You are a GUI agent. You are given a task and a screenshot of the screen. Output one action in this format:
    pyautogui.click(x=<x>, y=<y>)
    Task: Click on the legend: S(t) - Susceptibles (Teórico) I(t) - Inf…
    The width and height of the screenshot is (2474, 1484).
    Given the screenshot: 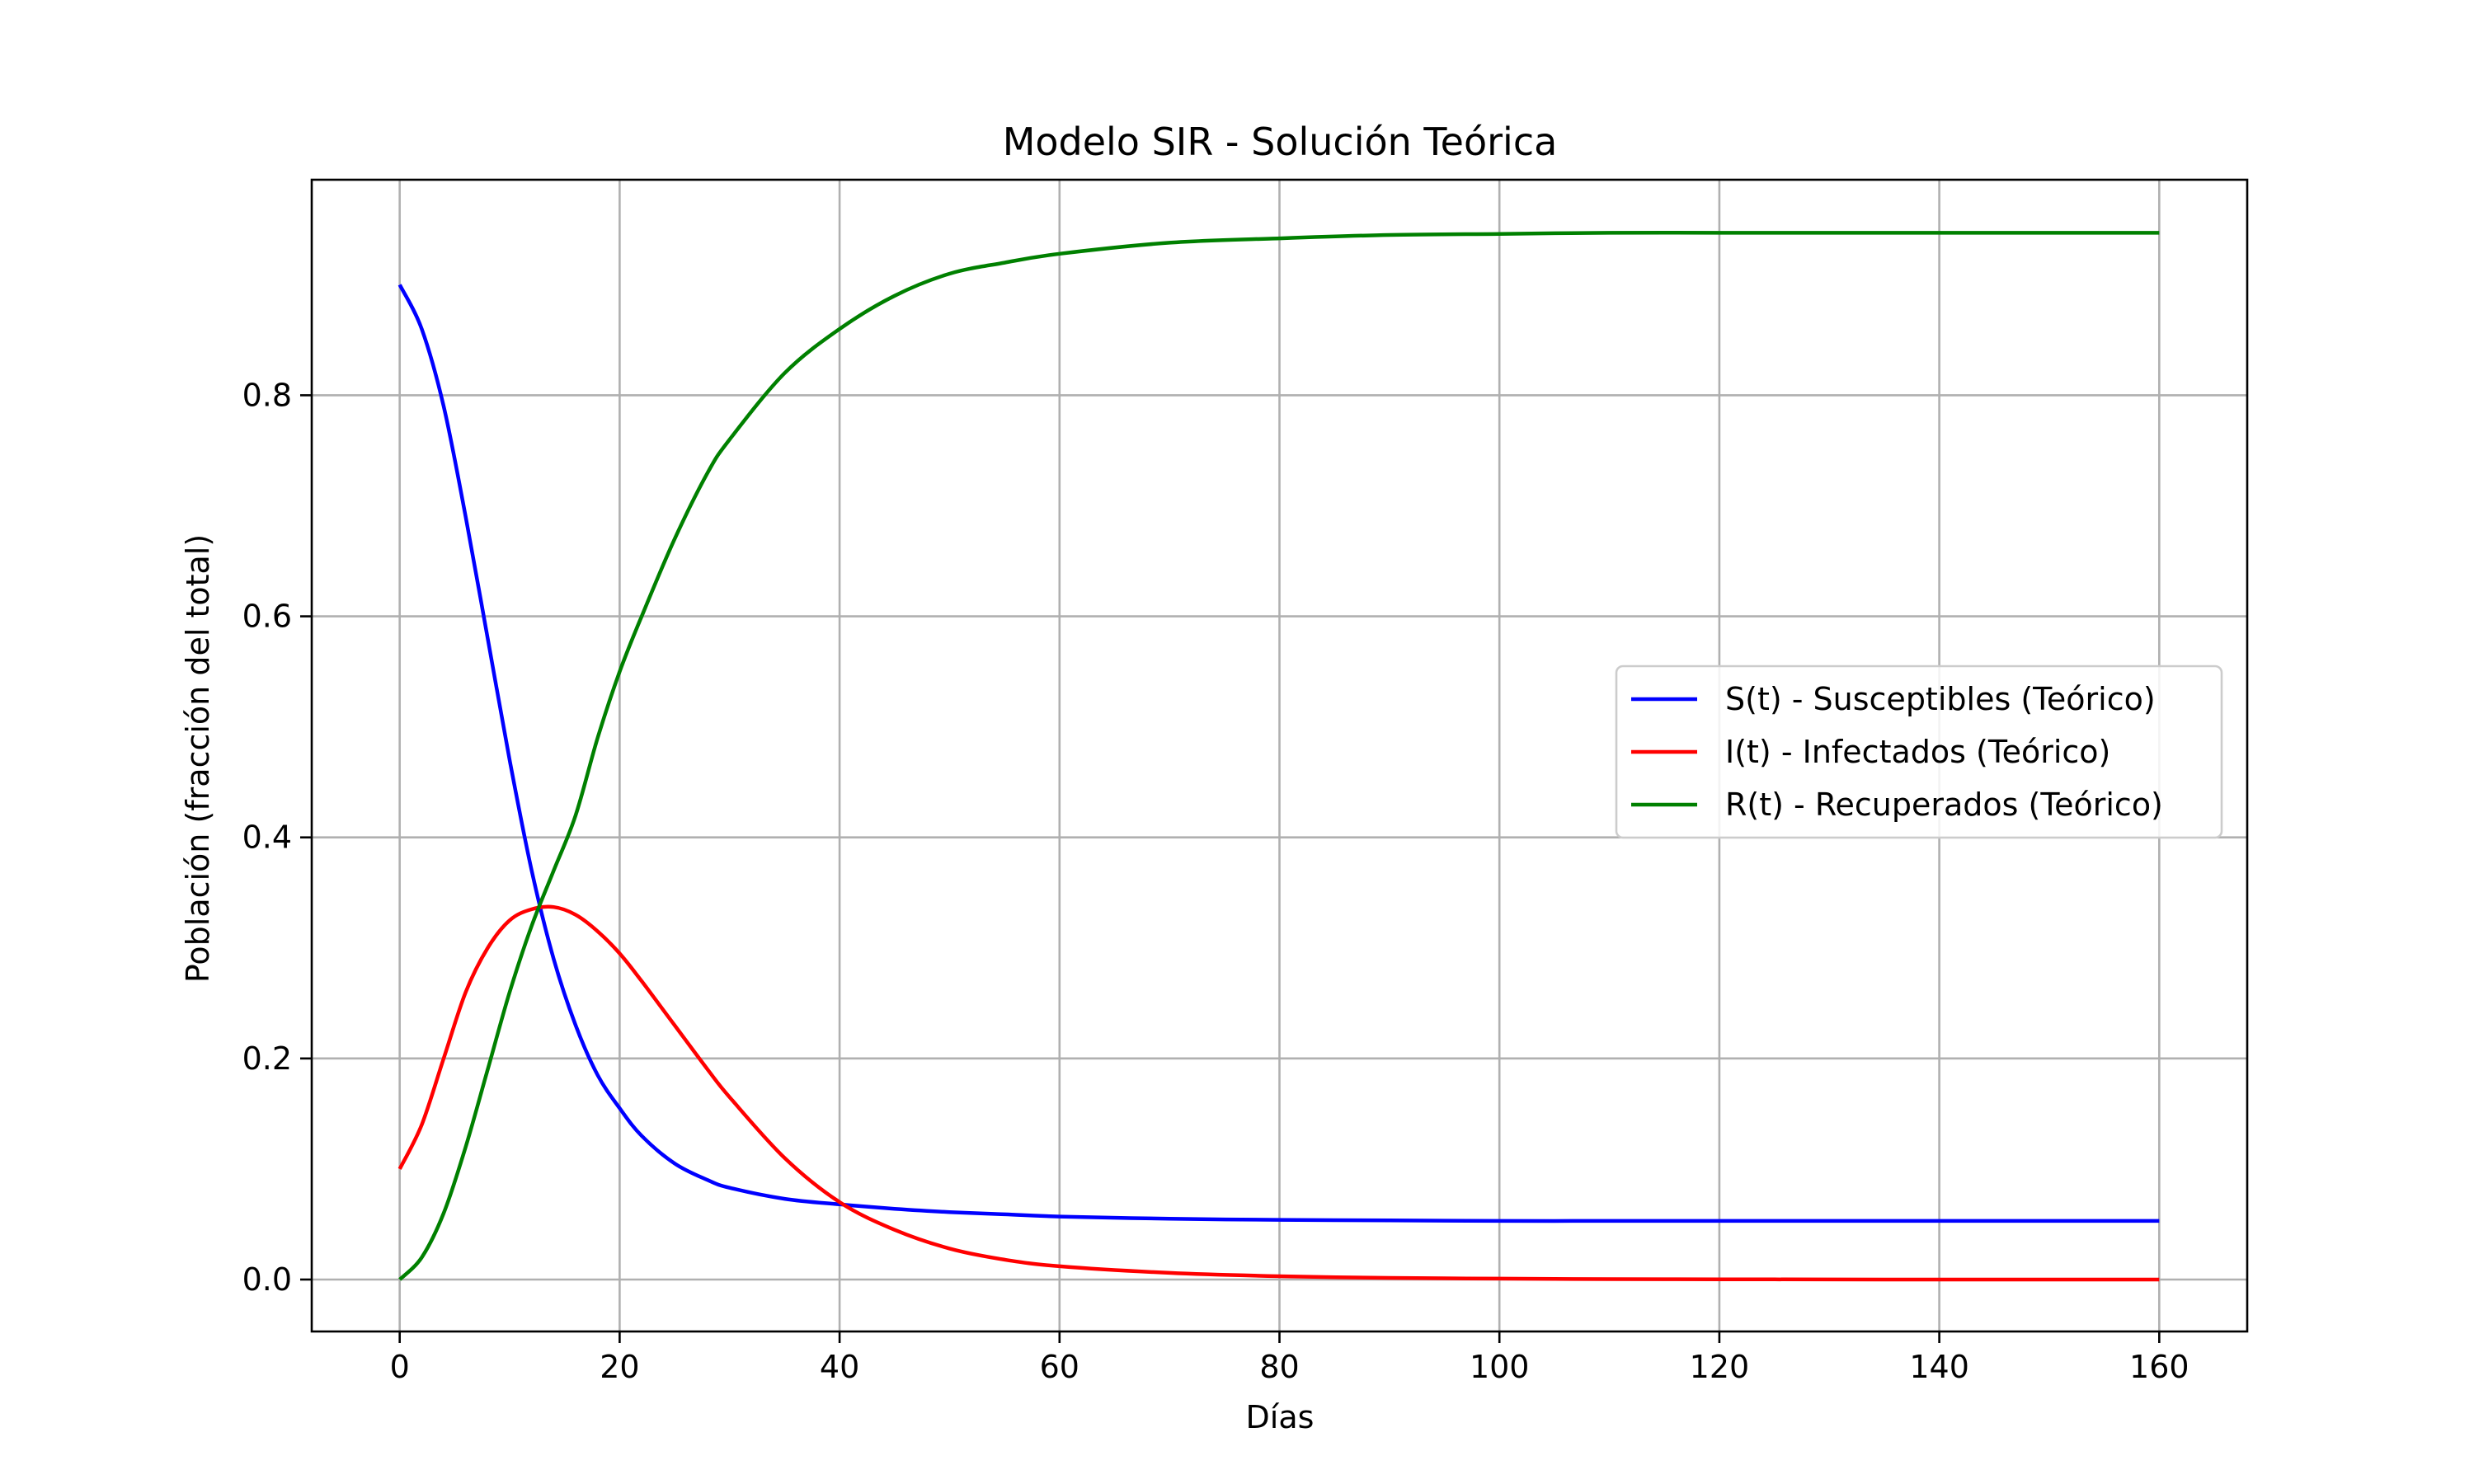 What is the action you would take?
    pyautogui.click(x=1919, y=752)
    